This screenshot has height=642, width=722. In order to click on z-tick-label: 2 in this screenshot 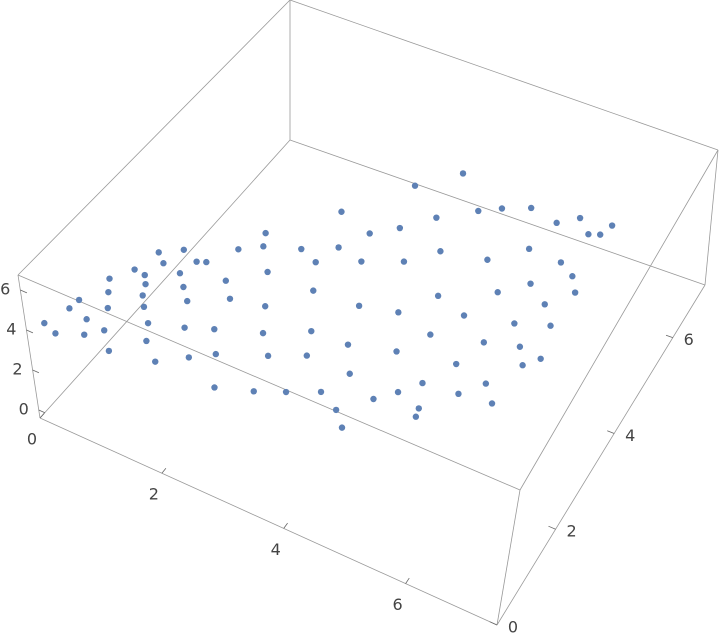, I will do `click(17, 369)`.